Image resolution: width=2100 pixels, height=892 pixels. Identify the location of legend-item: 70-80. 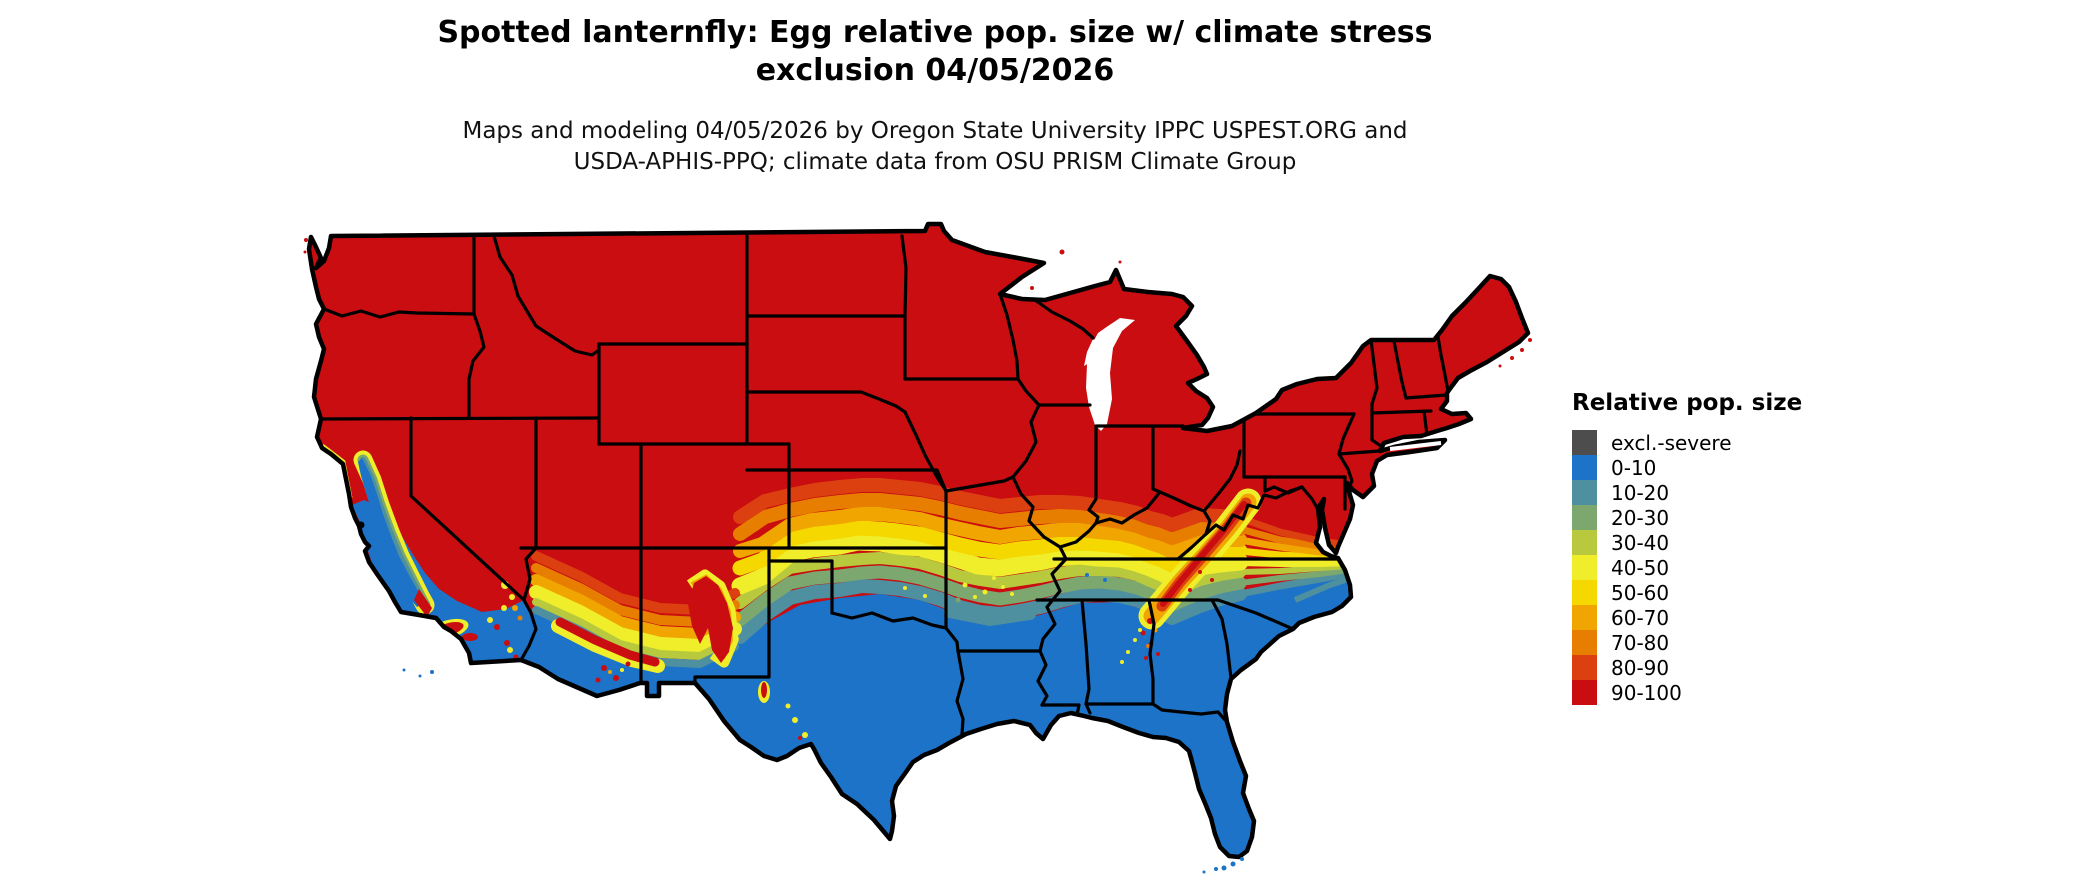
(1702, 642).